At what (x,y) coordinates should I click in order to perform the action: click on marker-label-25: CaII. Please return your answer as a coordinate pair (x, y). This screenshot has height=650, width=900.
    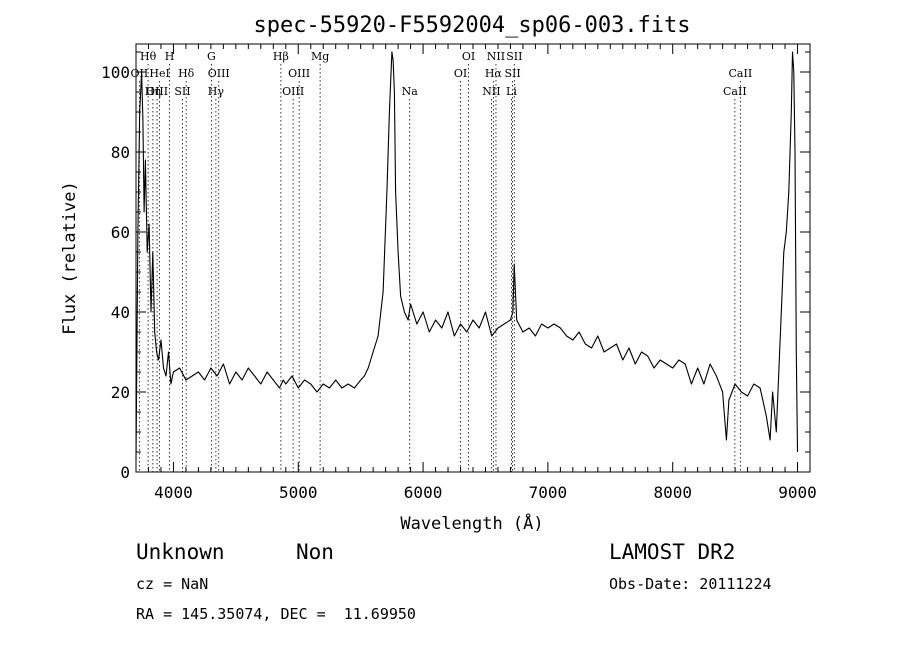
    Looking at the image, I should click on (735, 91).